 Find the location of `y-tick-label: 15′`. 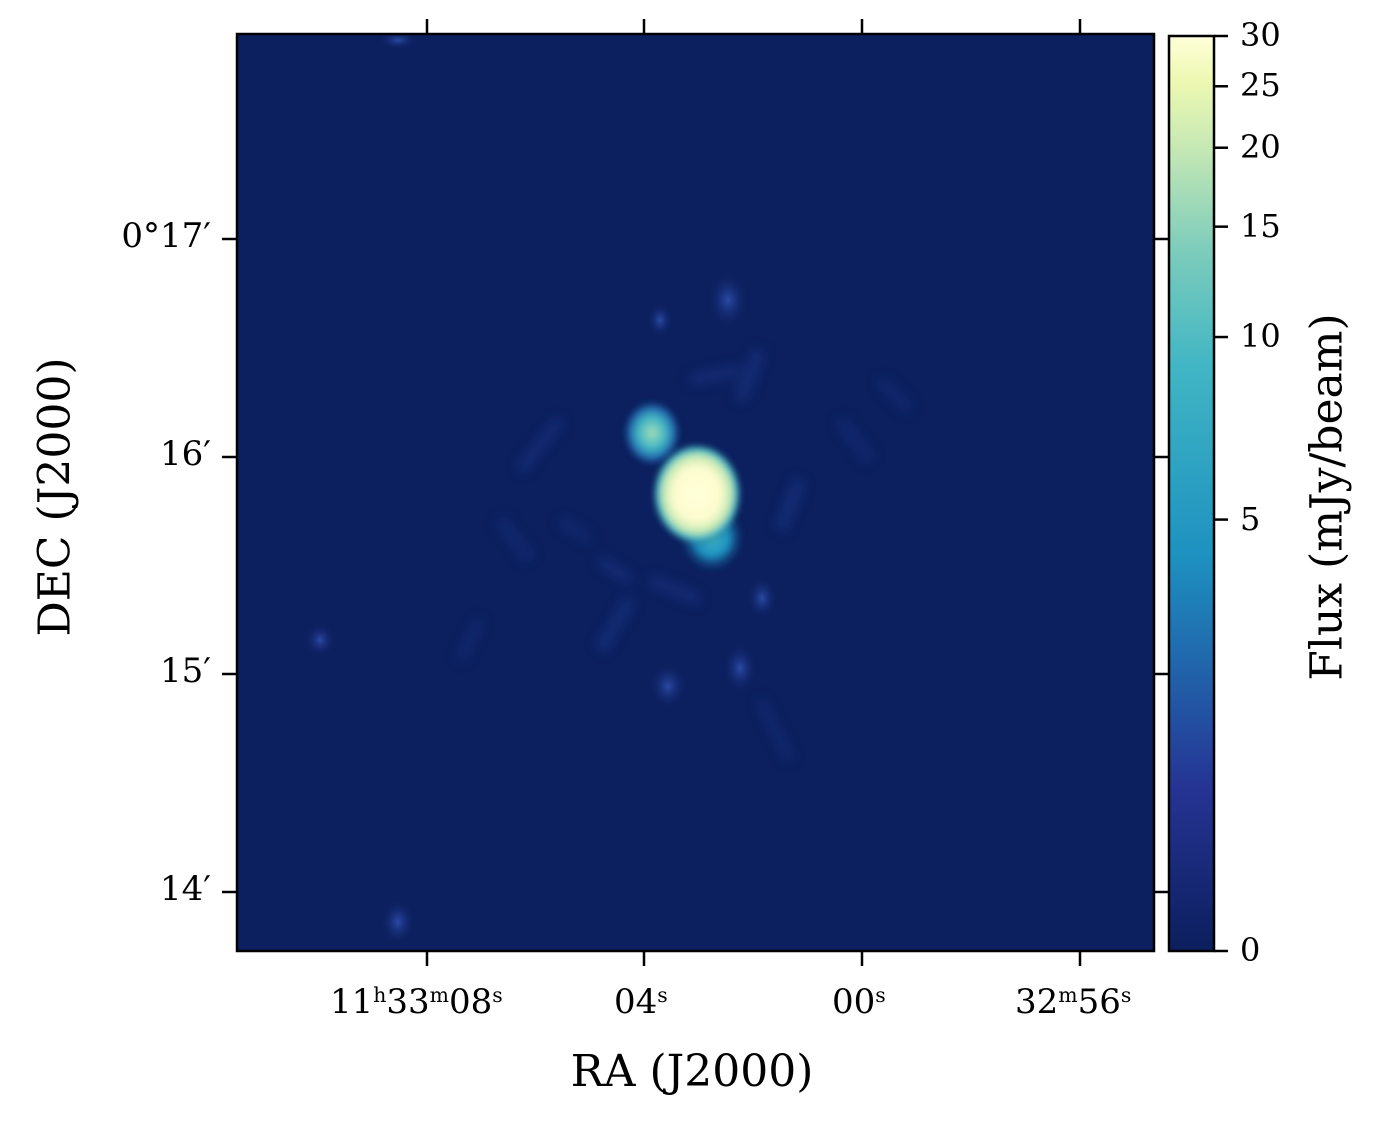

y-tick-label: 15′ is located at coordinates (185, 671).